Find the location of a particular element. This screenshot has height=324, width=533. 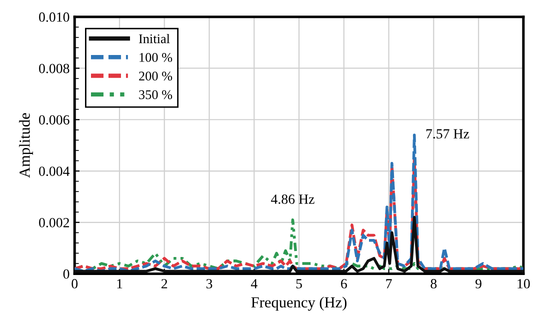

y-axis-title: Amplitude is located at coordinates (26, 145).